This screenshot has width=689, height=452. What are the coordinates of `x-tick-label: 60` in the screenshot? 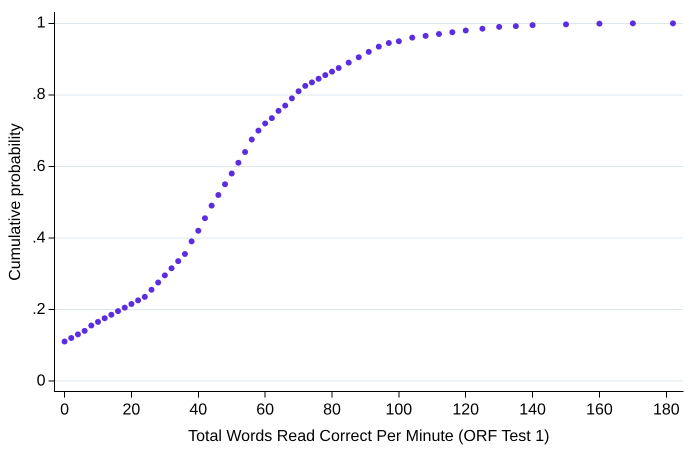 It's located at (265, 410).